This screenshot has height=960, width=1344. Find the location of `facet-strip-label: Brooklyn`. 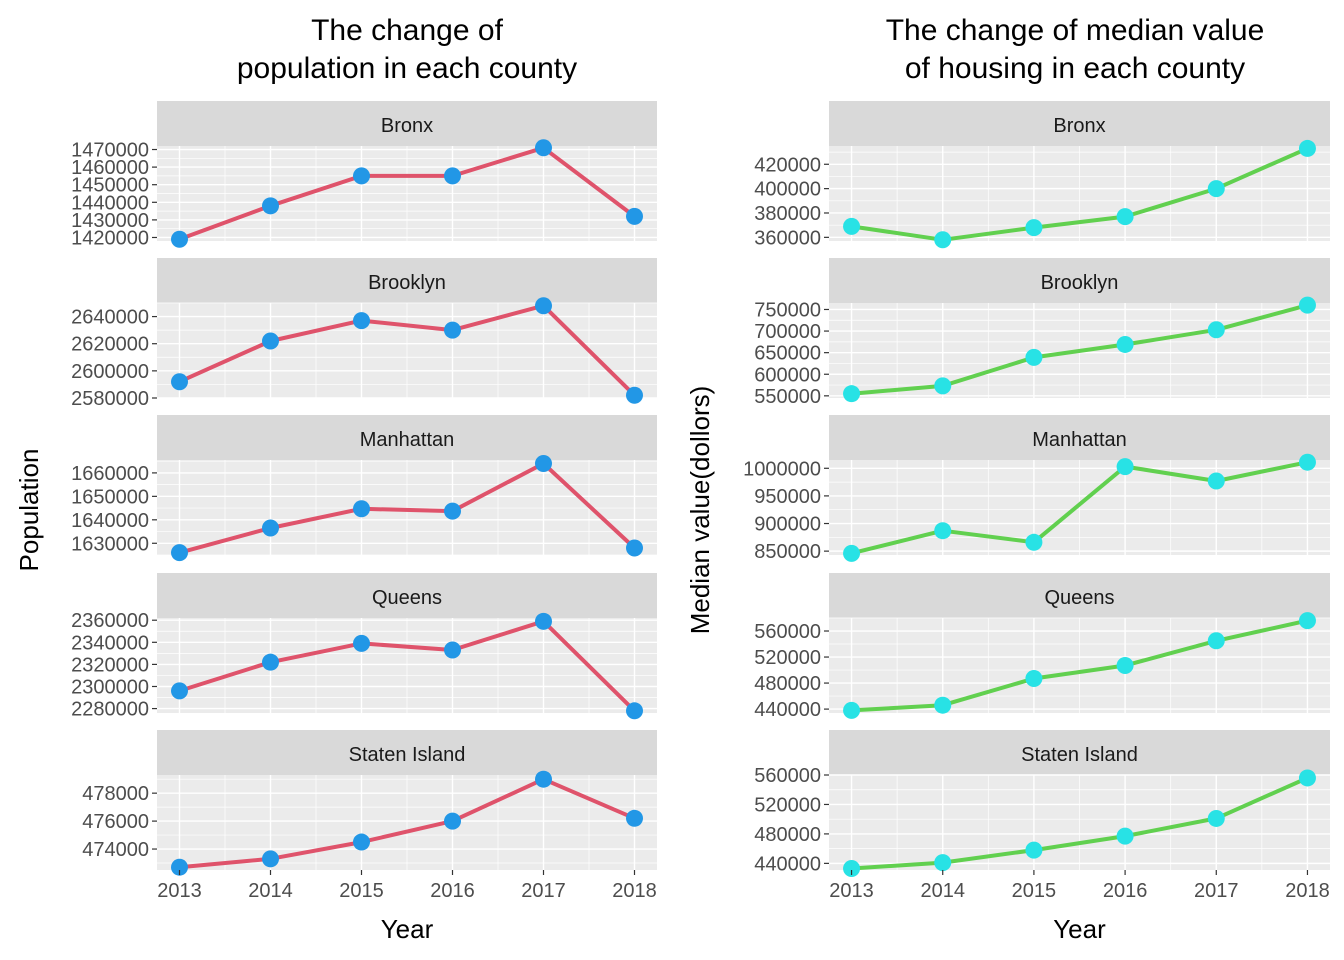

facet-strip-label: Brooklyn is located at coordinates (407, 283).